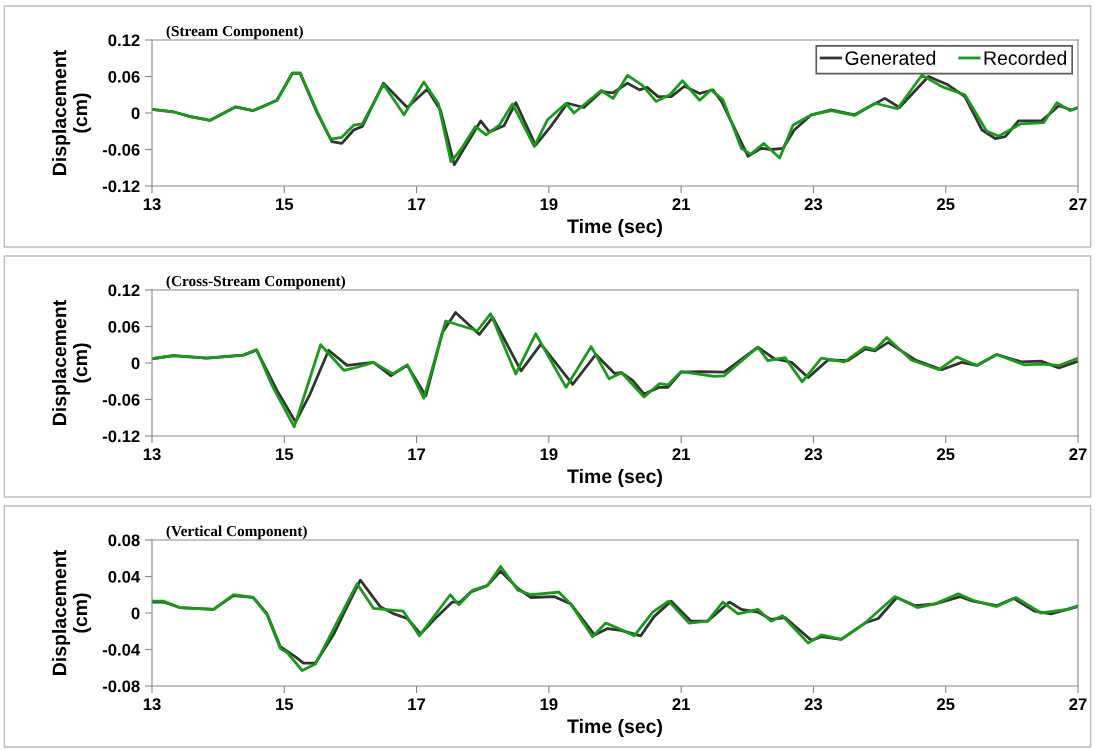 The width and height of the screenshot is (1095, 750). I want to click on legend-label: Recorded, so click(1025, 57).